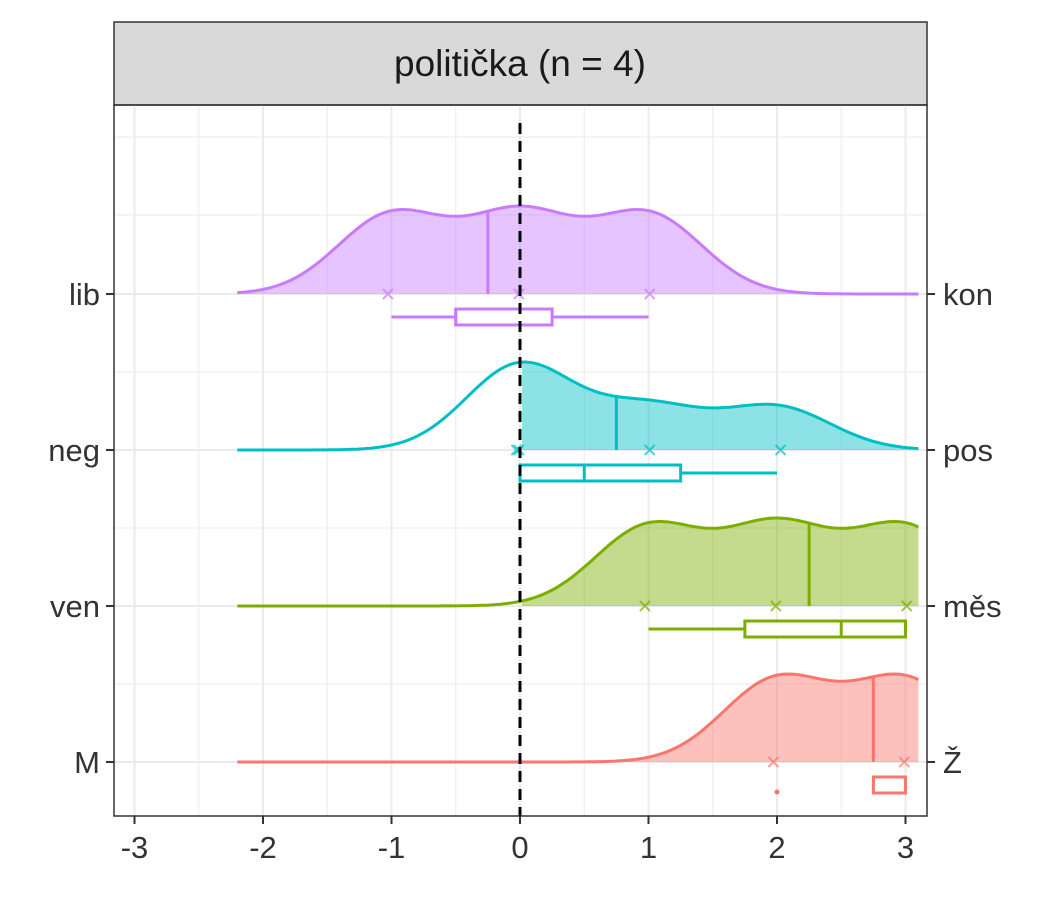  What do you see at coordinates (87, 762) in the screenshot?
I see `y-left-tick-label: M` at bounding box center [87, 762].